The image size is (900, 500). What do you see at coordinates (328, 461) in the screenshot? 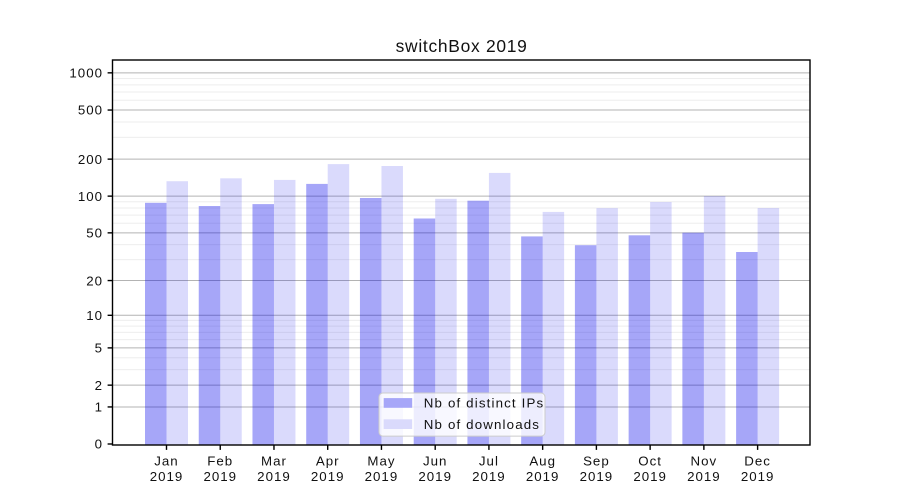
I see `svg-text: Apr` at bounding box center [328, 461].